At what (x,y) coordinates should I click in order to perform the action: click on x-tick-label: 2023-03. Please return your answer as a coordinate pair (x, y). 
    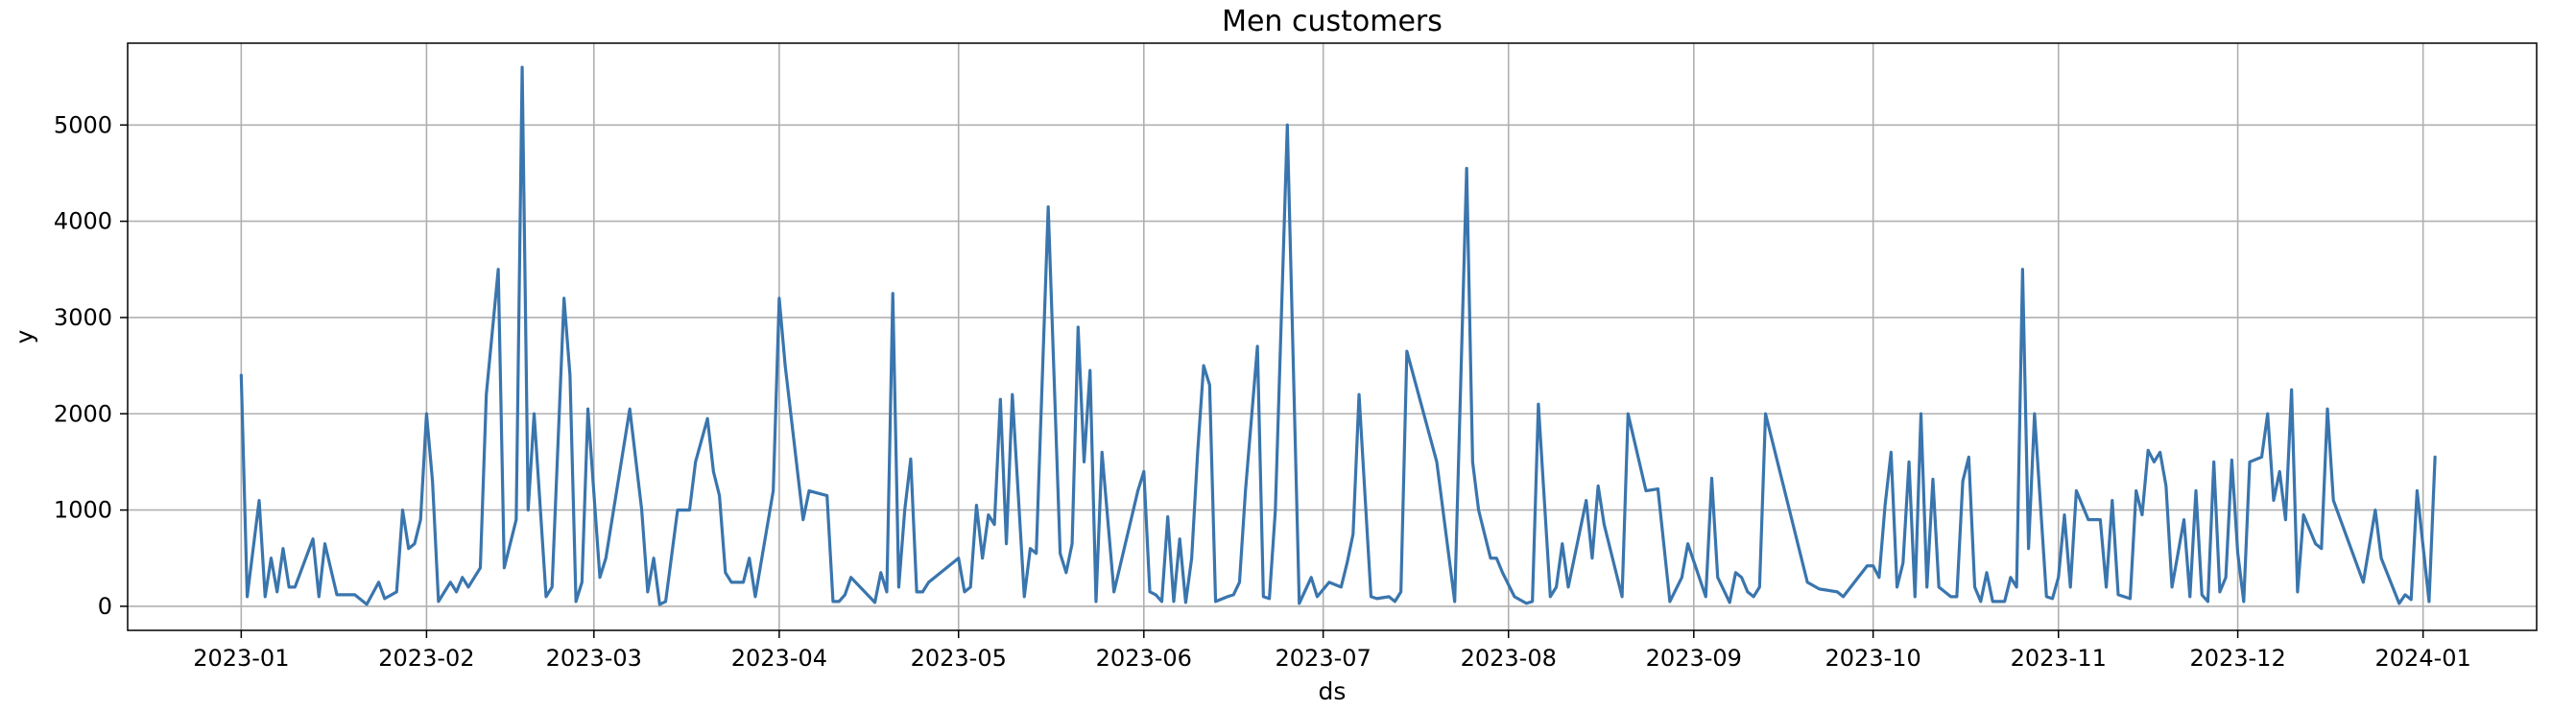
    Looking at the image, I should click on (594, 658).